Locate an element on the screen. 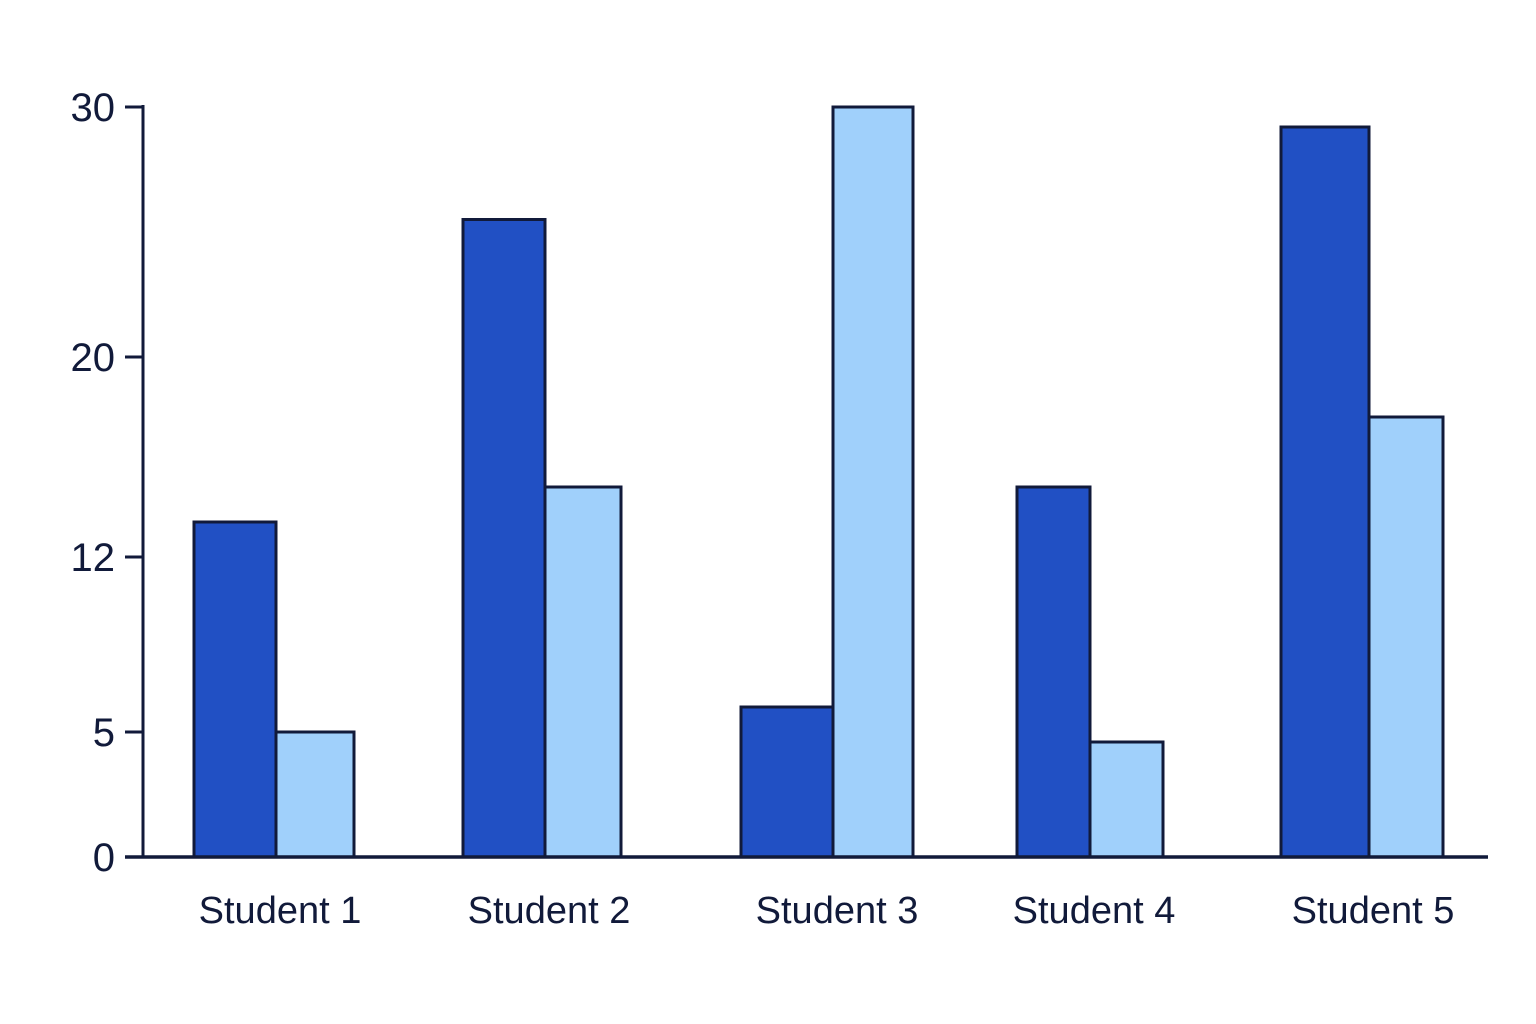 The image size is (1536, 1024). y-tick-label-30: 30 is located at coordinates (93, 108).